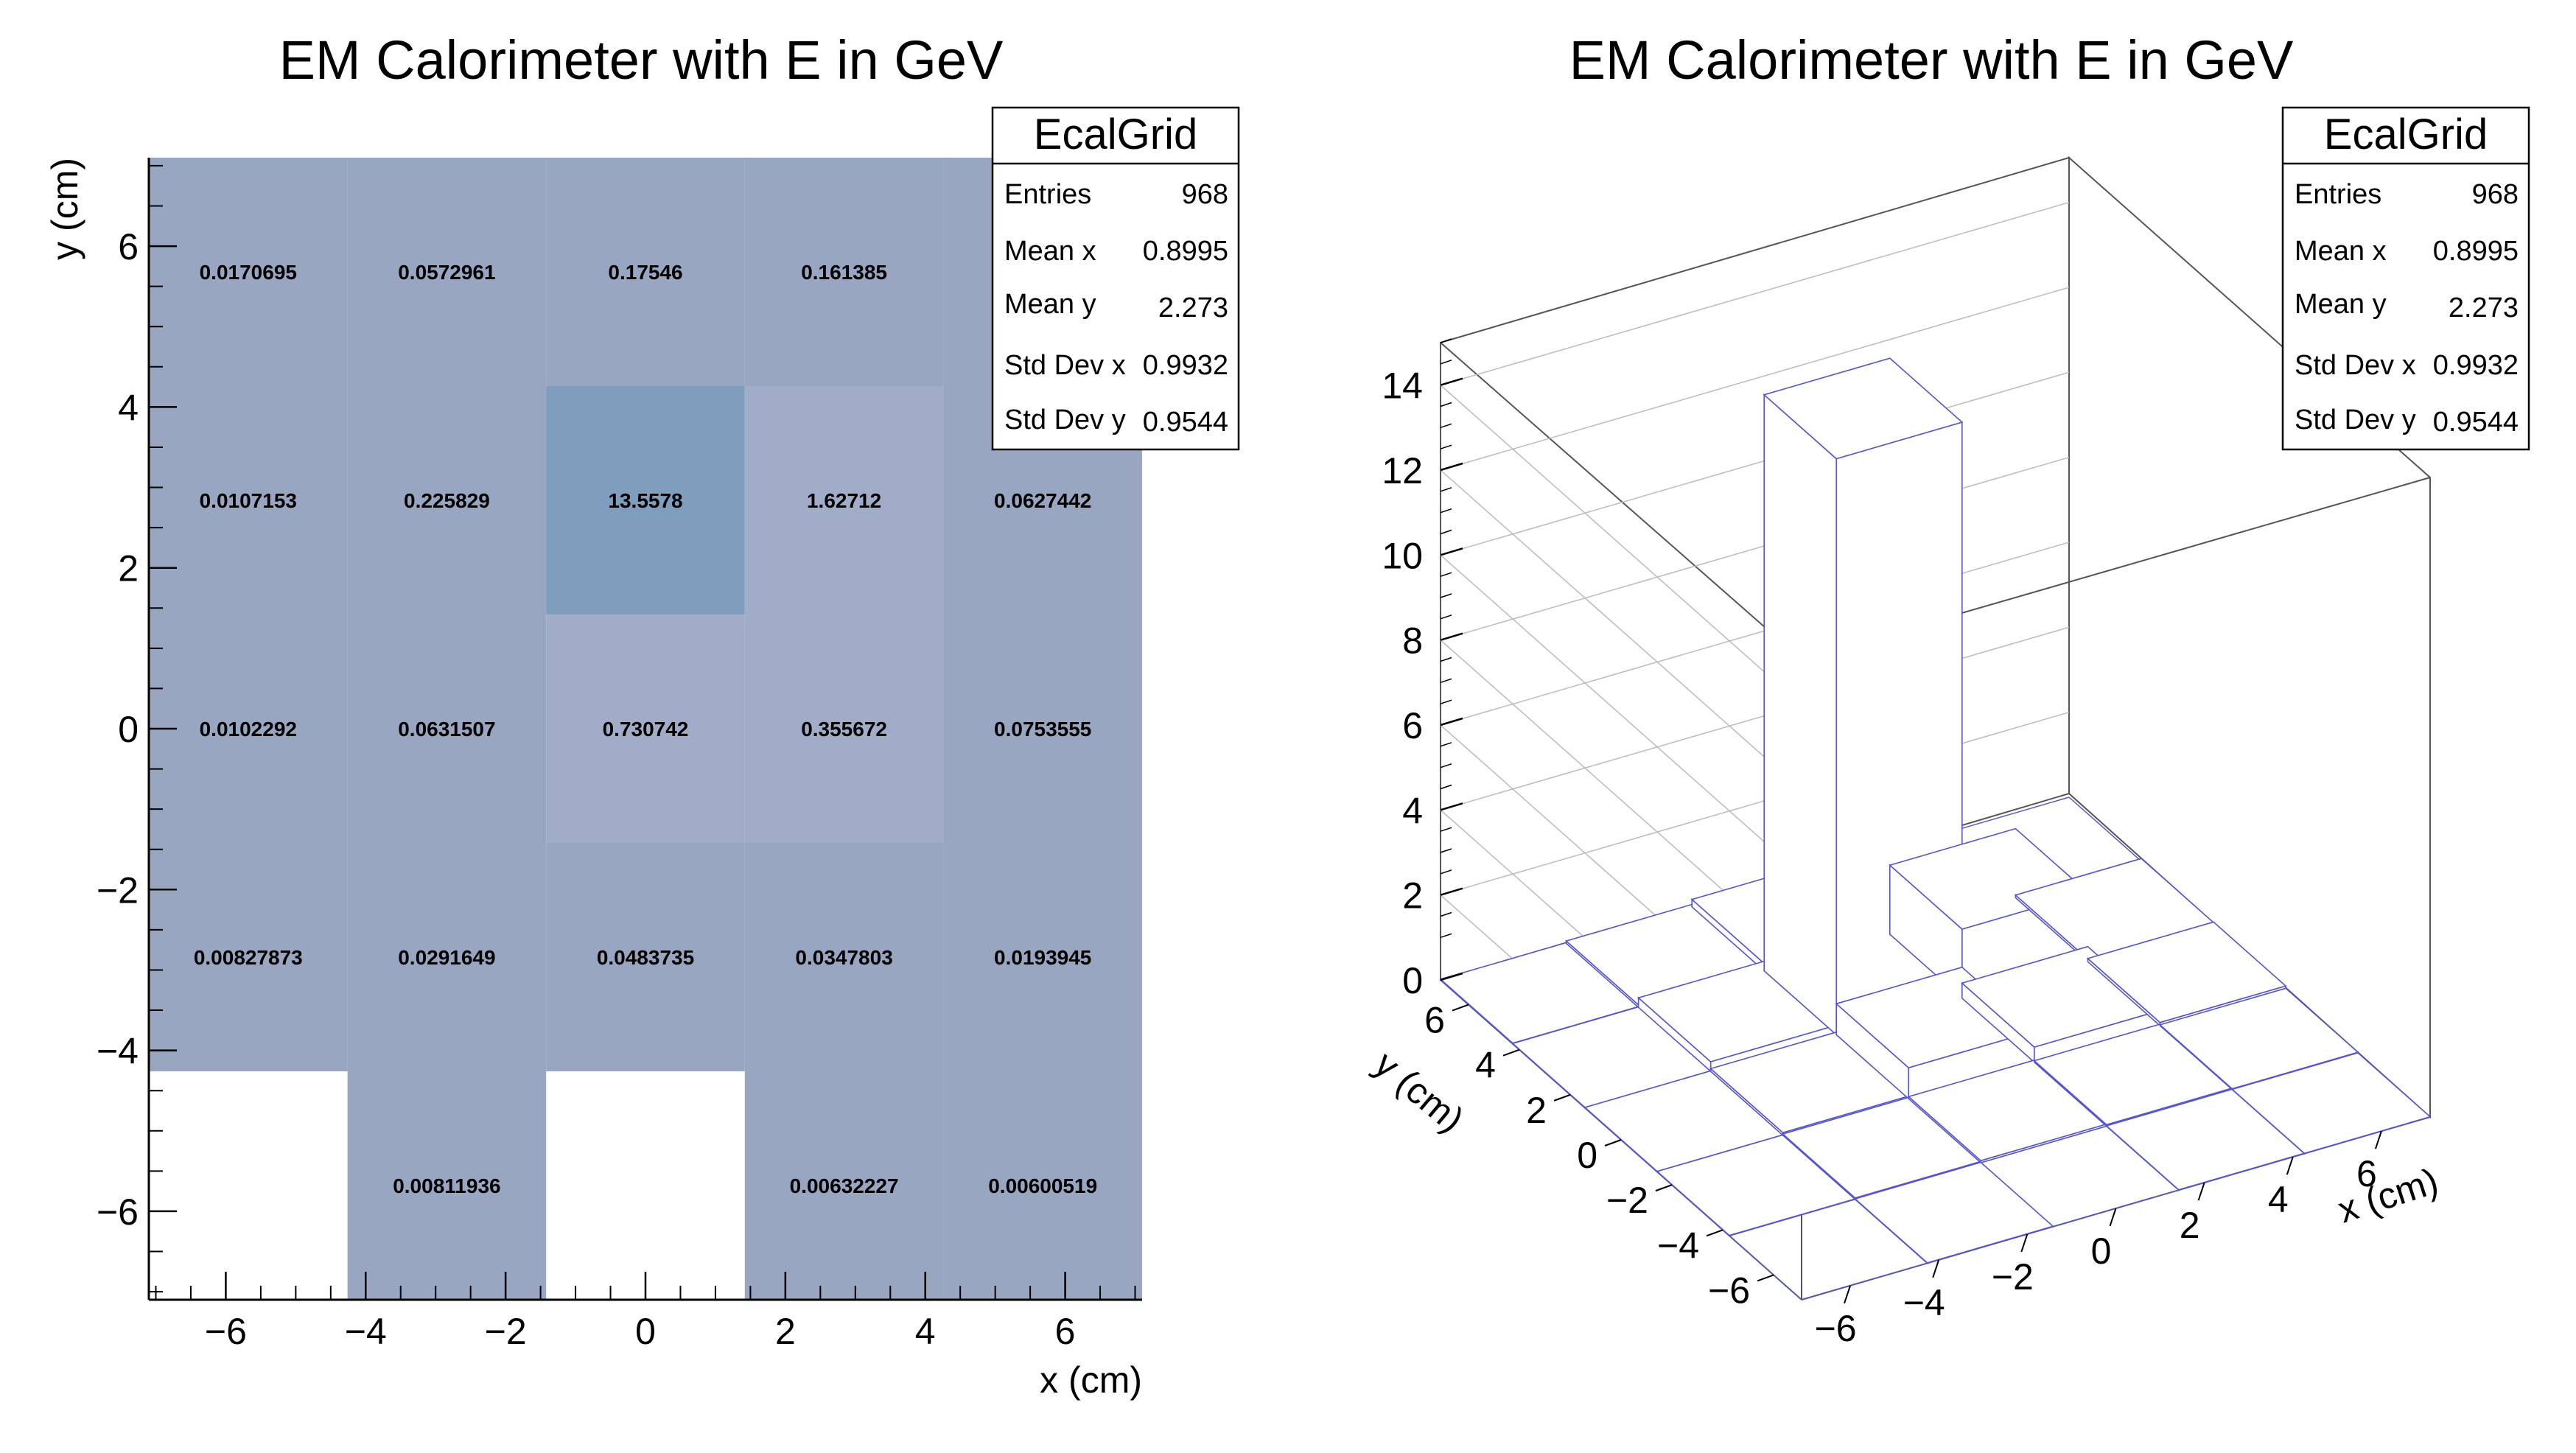  Describe the element at coordinates (118, 890) in the screenshot. I see `y-tick-label: −2` at that location.